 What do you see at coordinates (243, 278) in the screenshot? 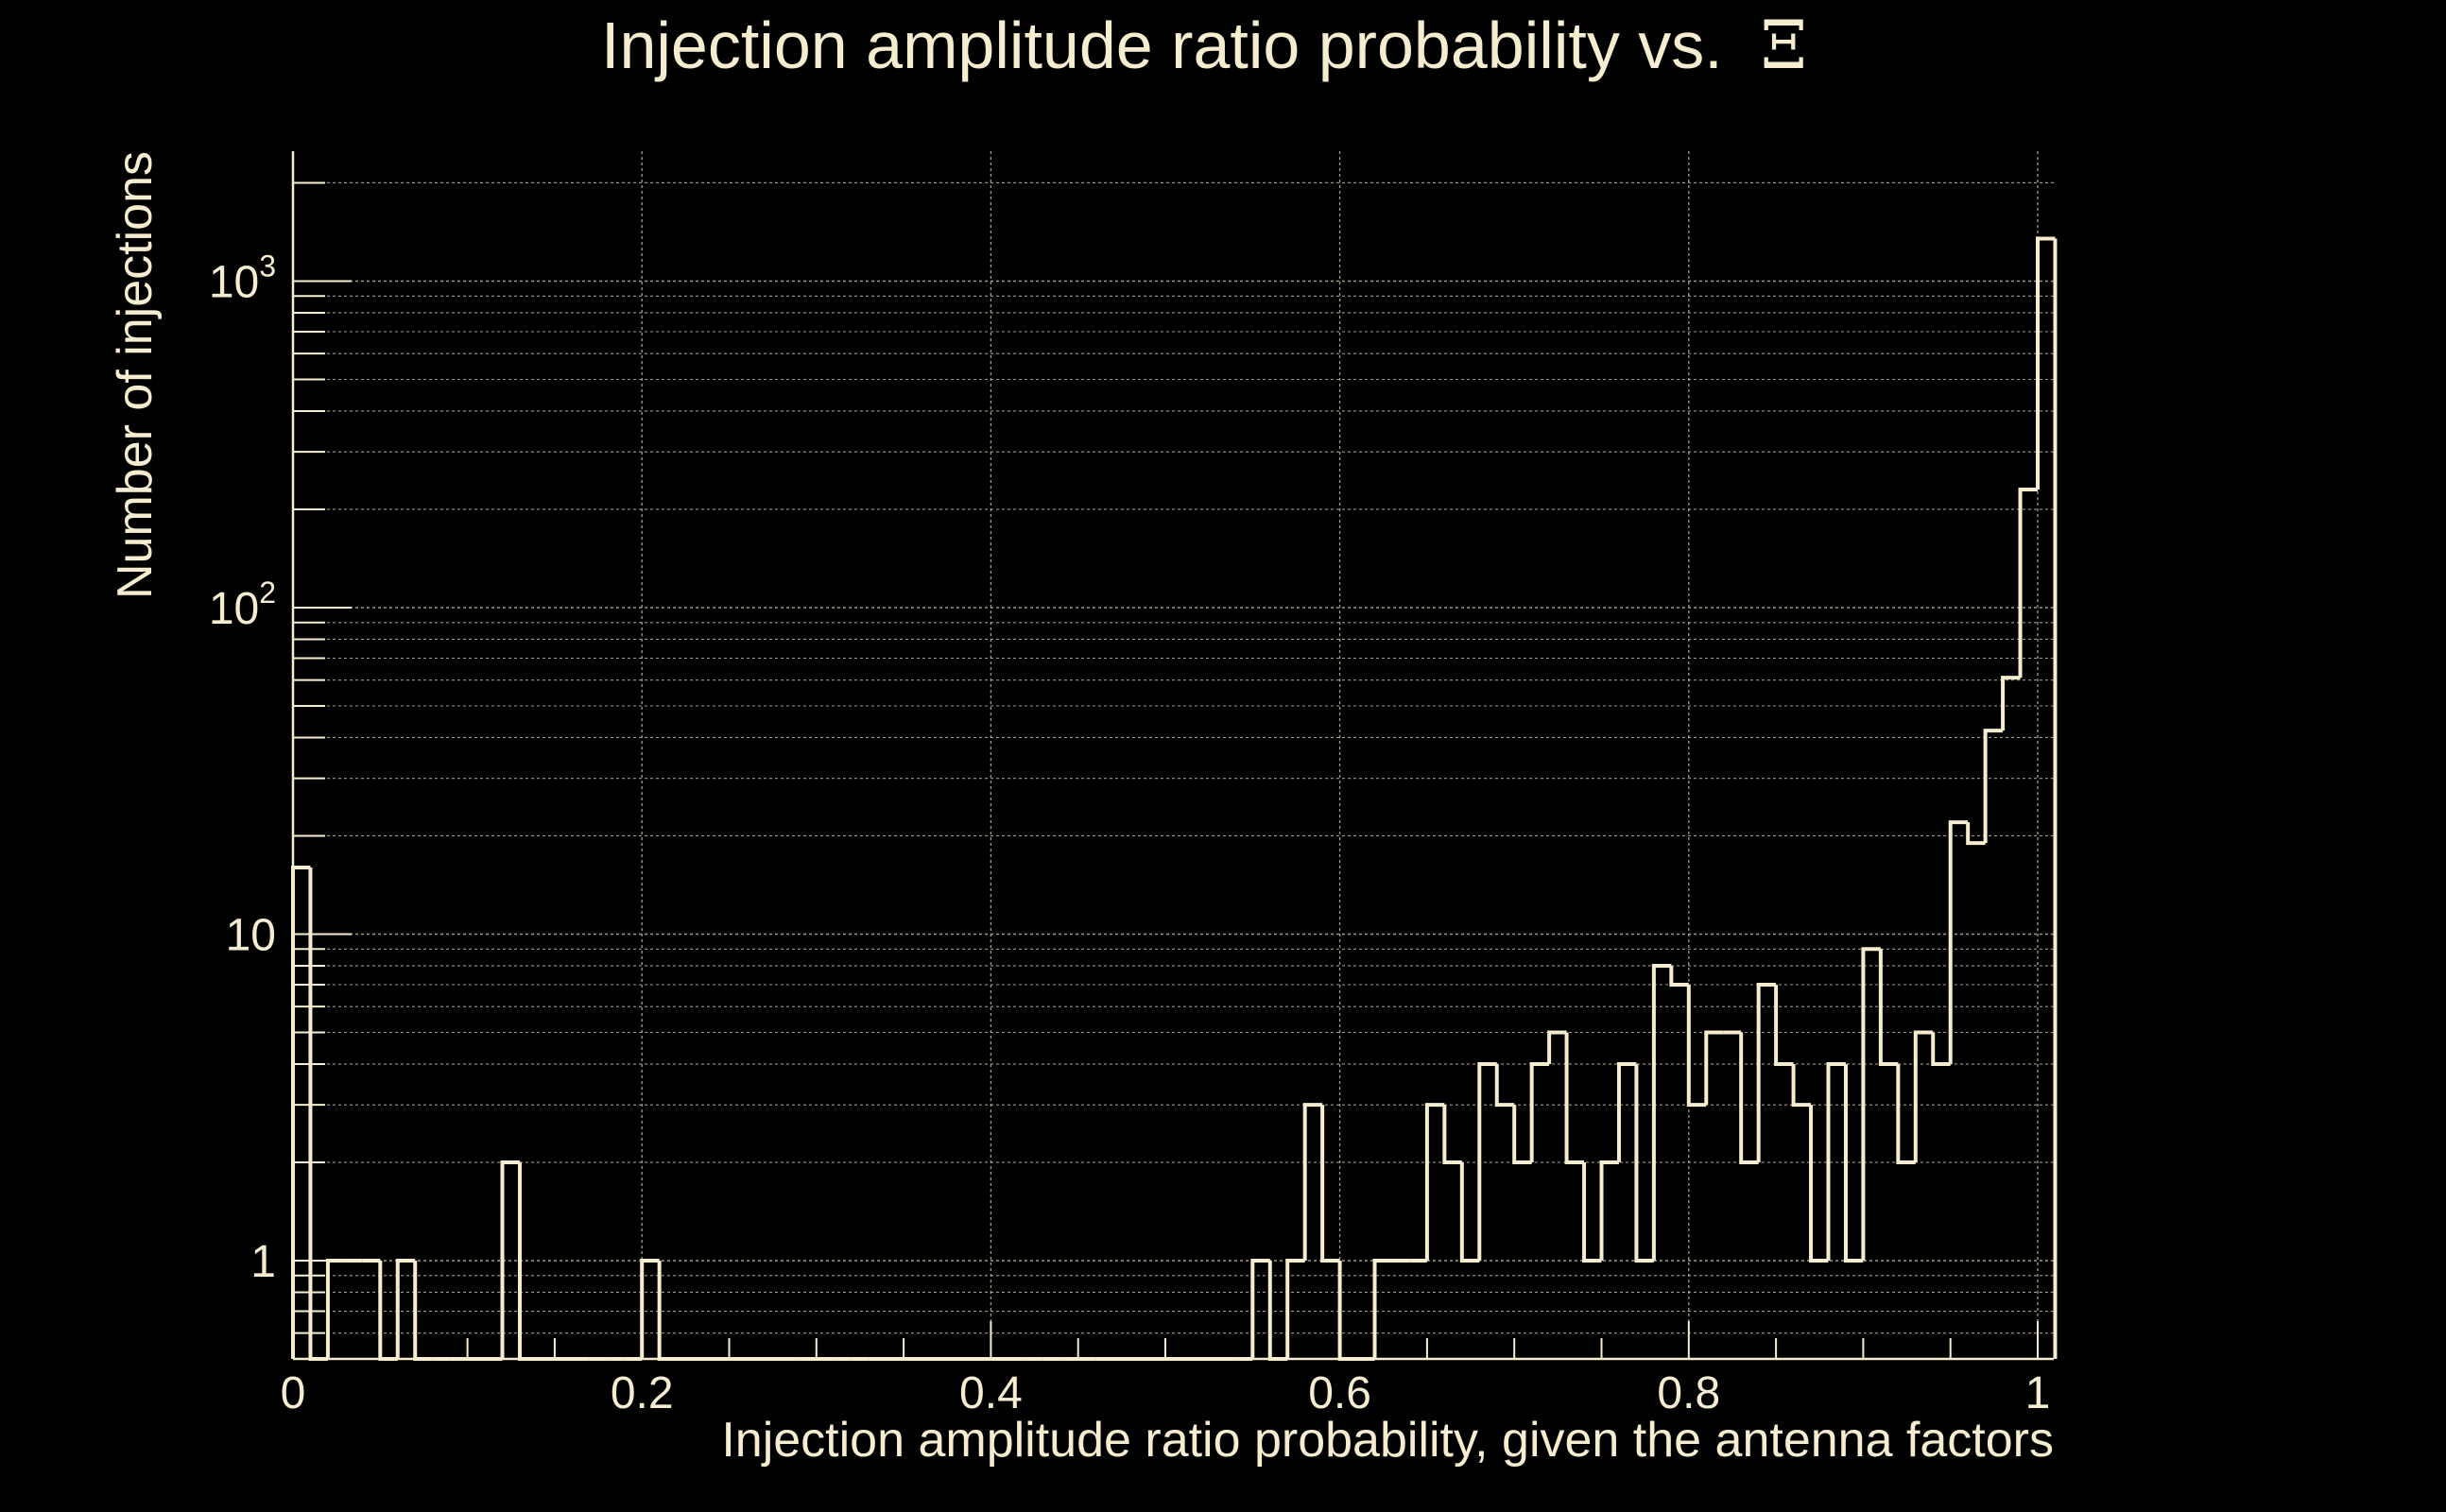
I see `y-tick-label: 10³` at bounding box center [243, 278].